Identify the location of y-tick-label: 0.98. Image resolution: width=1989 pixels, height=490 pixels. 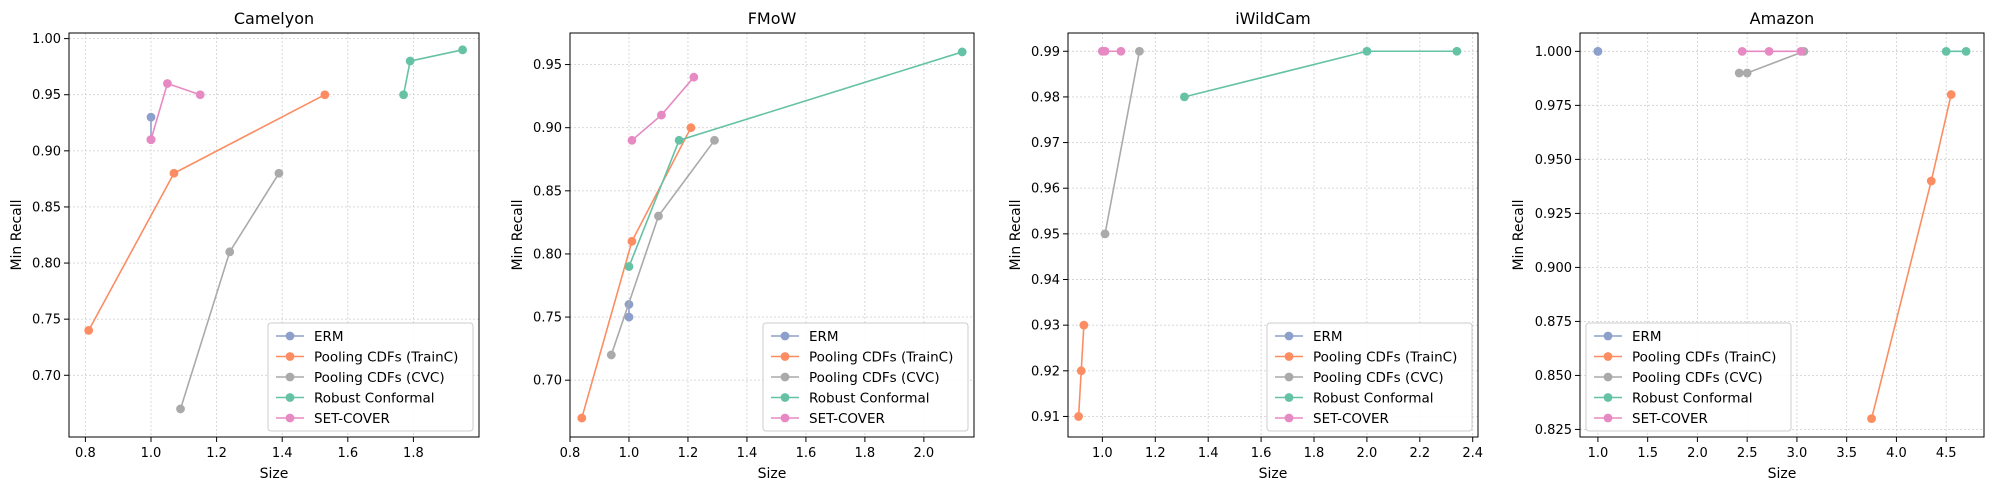
(1045, 97).